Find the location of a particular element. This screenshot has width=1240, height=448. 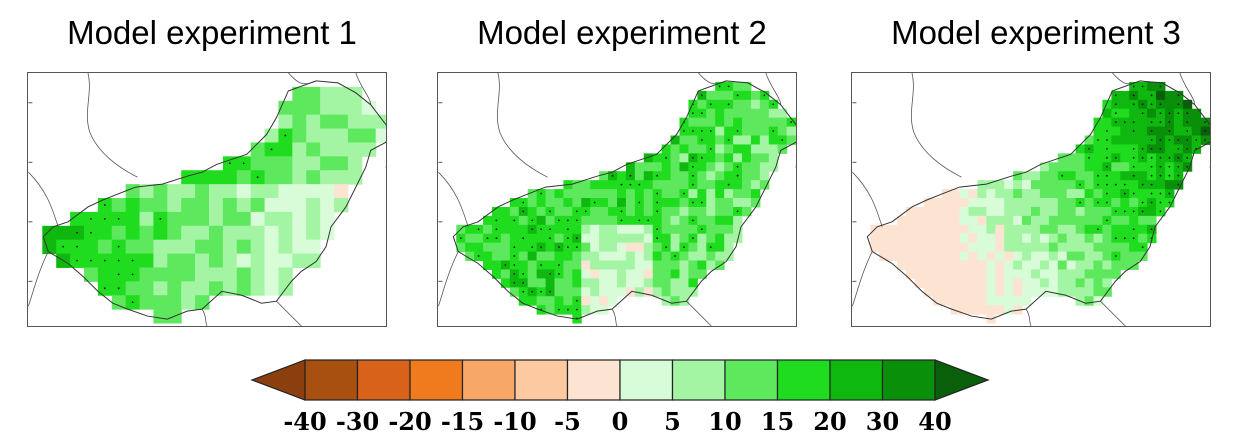

colorbar-tick-label: 40 is located at coordinates (934, 421).